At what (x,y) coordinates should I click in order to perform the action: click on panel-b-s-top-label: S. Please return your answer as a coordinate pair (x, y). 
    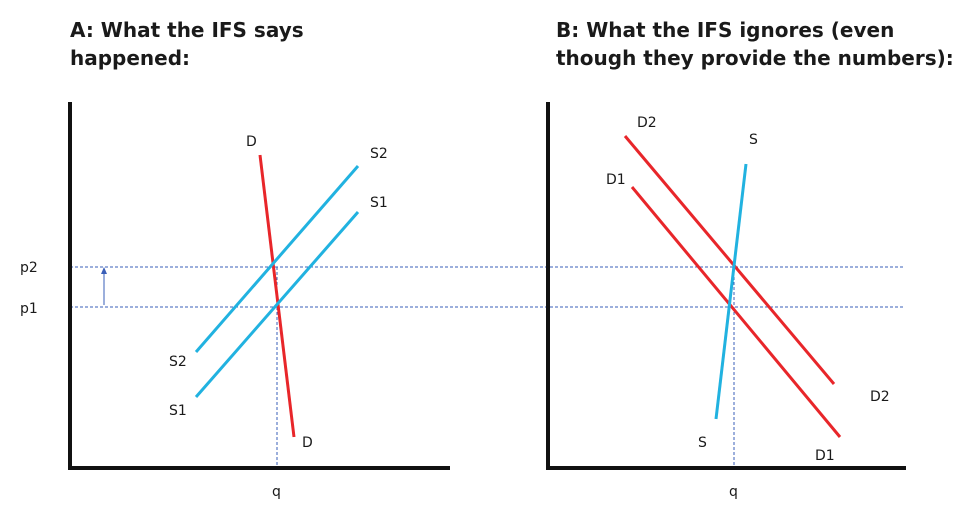
    Looking at the image, I should click on (753, 140).